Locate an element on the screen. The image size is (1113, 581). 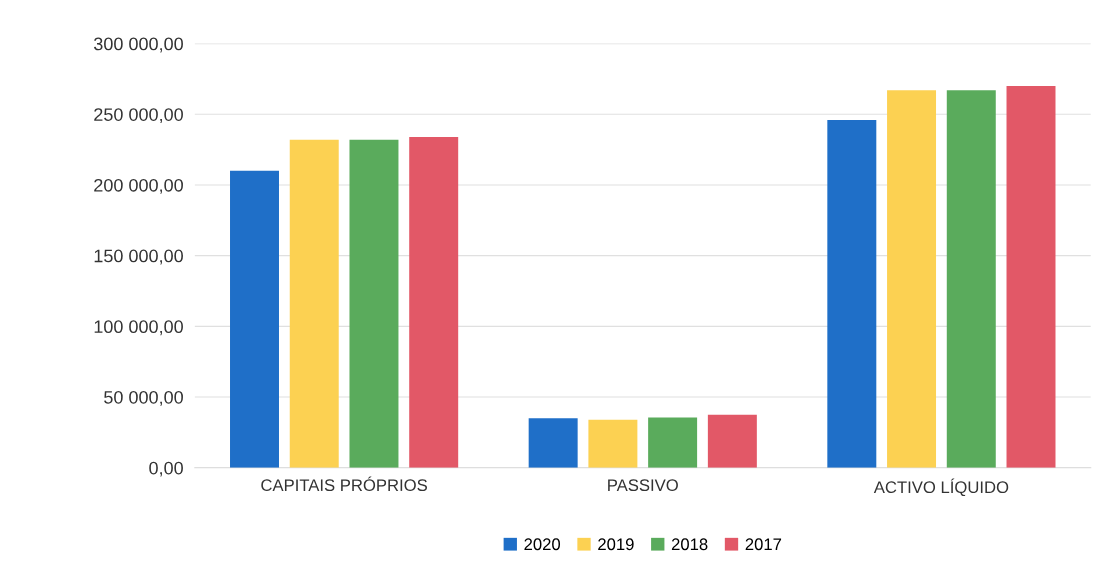
y-tick-label: 200 000,00 is located at coordinates (138, 186).